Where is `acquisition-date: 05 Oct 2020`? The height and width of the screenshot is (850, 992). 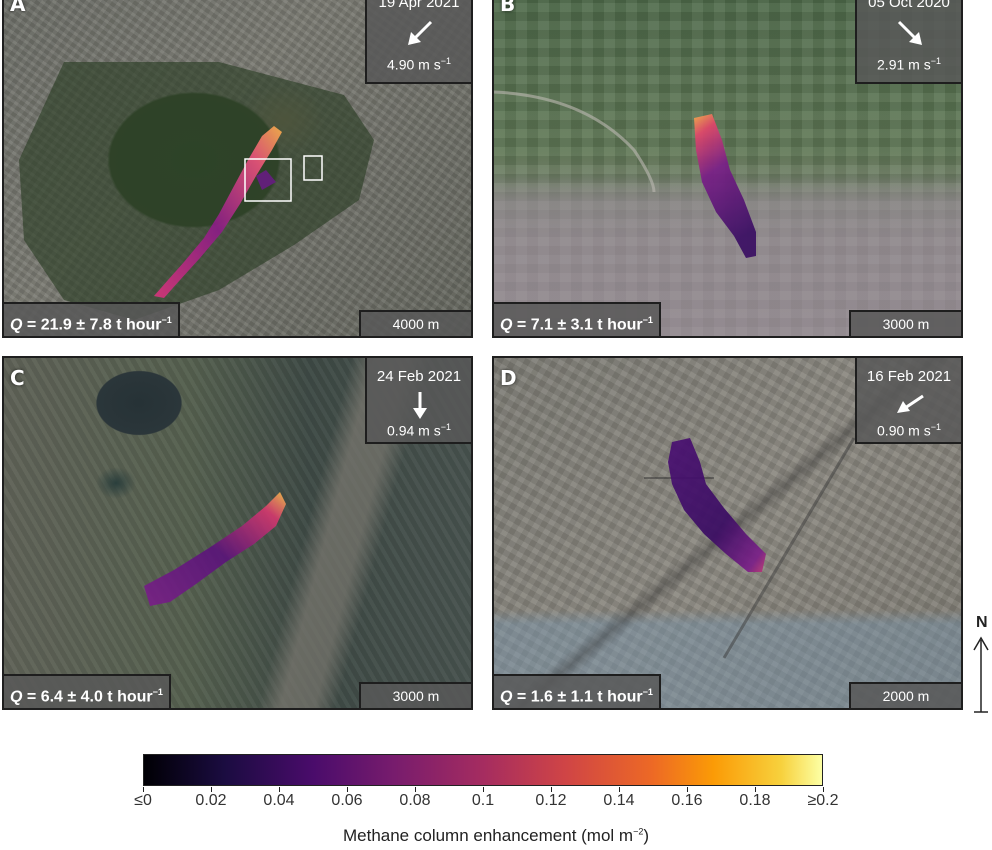
acquisition-date: 05 Oct 2020 is located at coordinates (909, 5).